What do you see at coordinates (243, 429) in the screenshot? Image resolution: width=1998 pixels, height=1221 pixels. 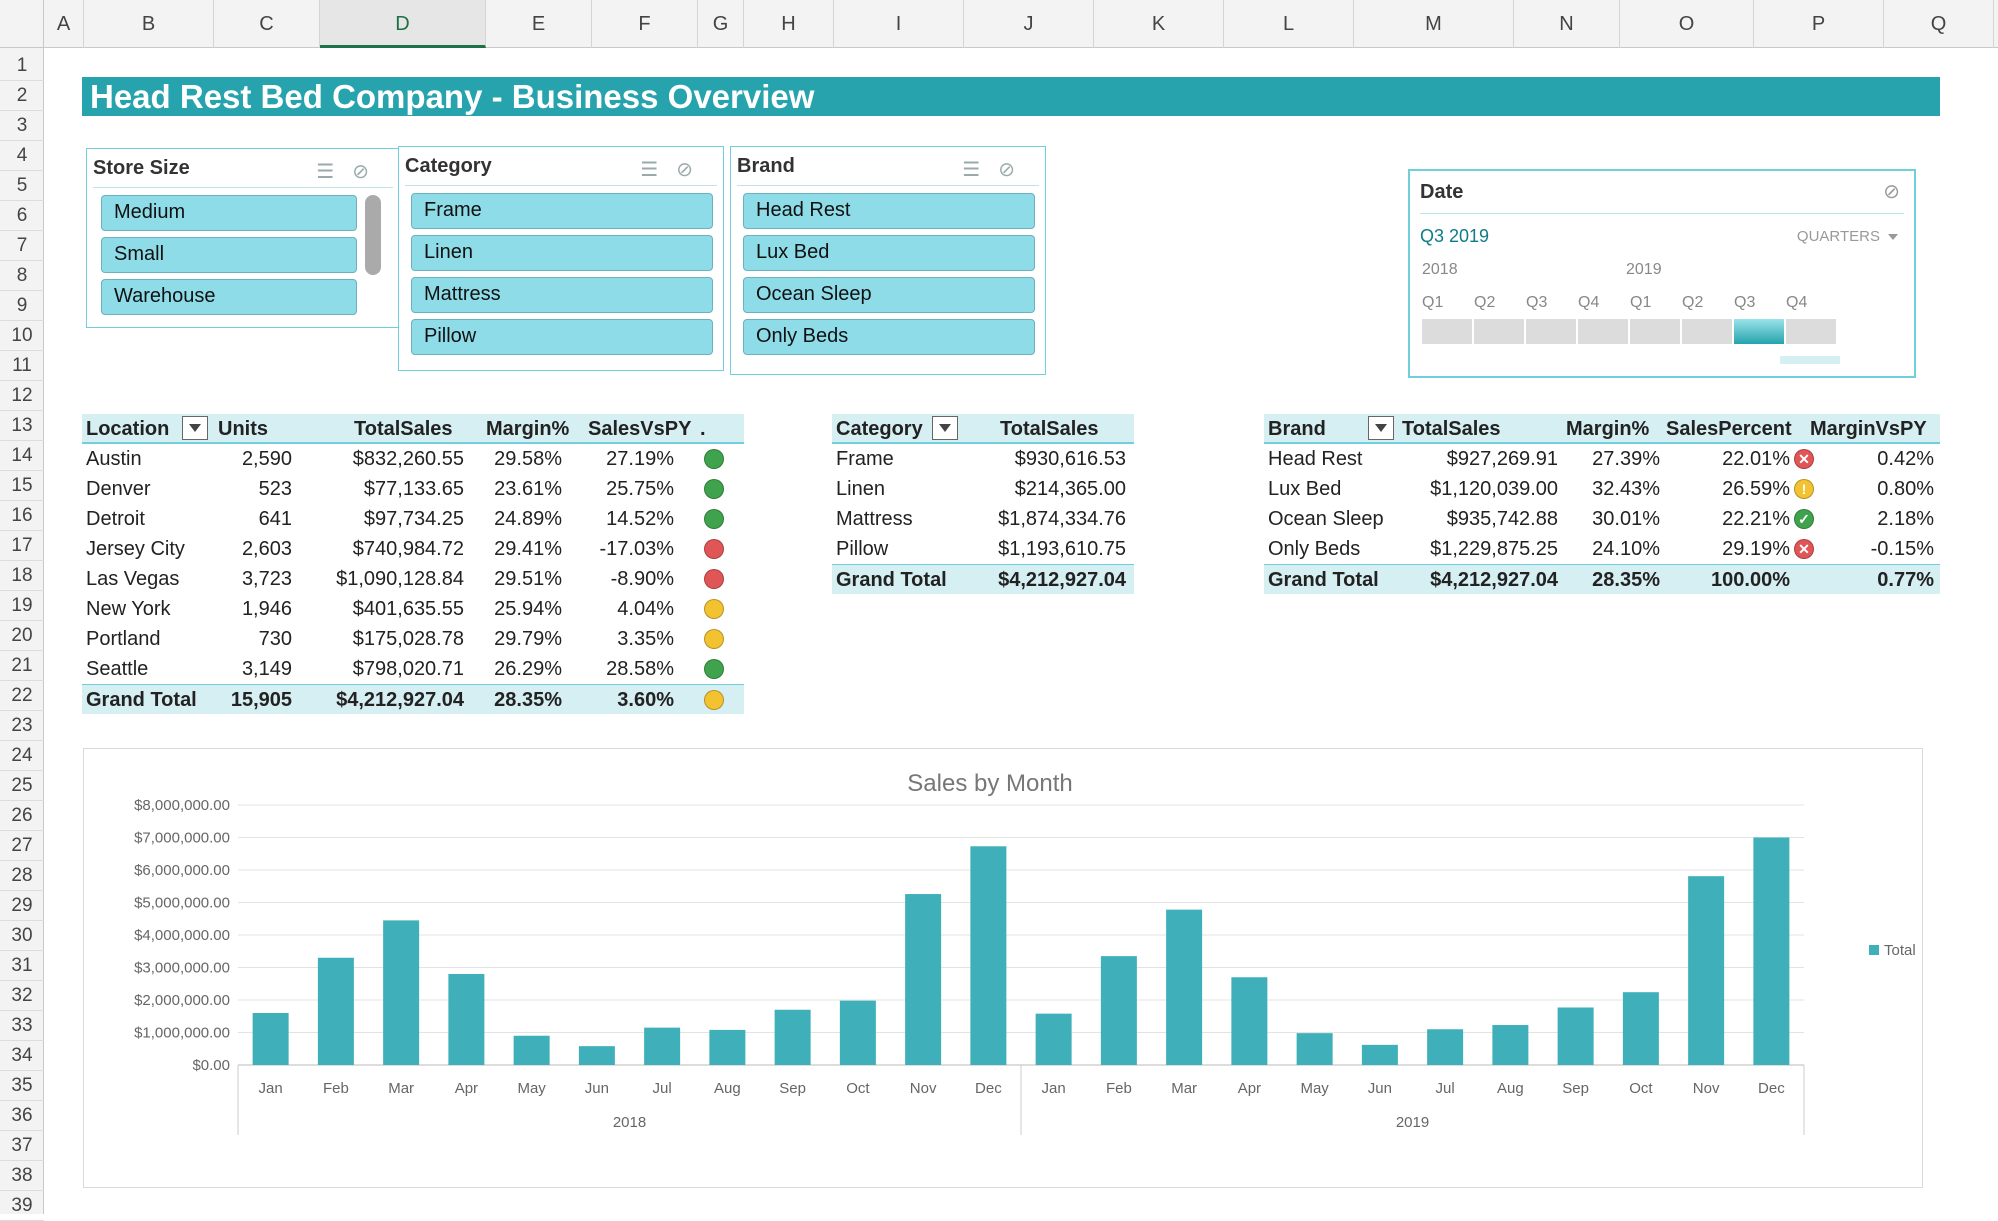 I see `column-header-label: Units` at bounding box center [243, 429].